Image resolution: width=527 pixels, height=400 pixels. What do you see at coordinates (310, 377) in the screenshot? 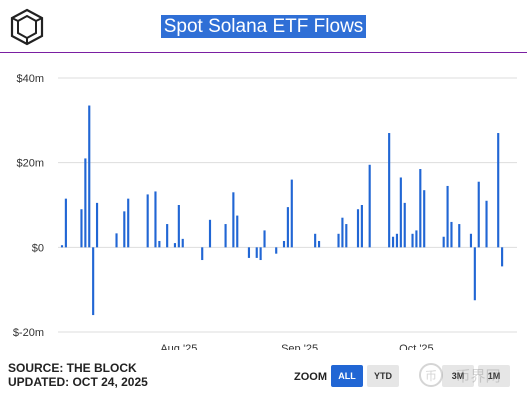
I see `zoom-label: ZOOM` at bounding box center [310, 377].